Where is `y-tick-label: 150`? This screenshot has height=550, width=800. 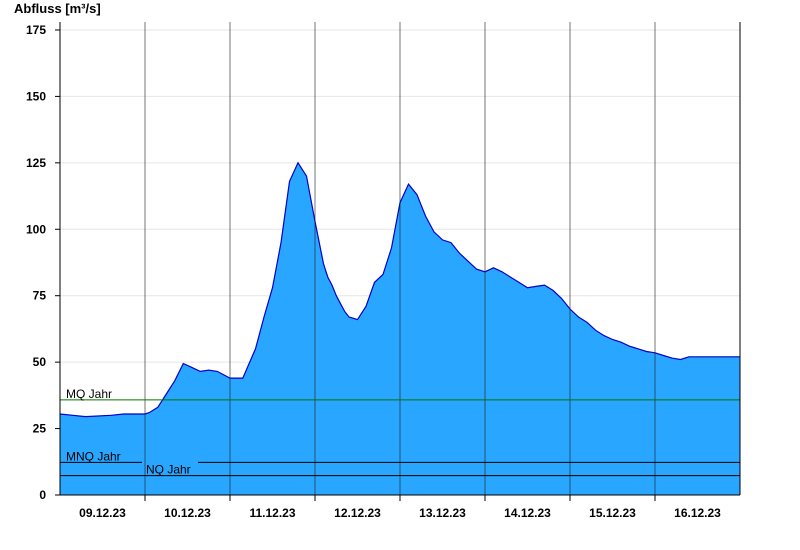
y-tick-label: 150 is located at coordinates (36, 96).